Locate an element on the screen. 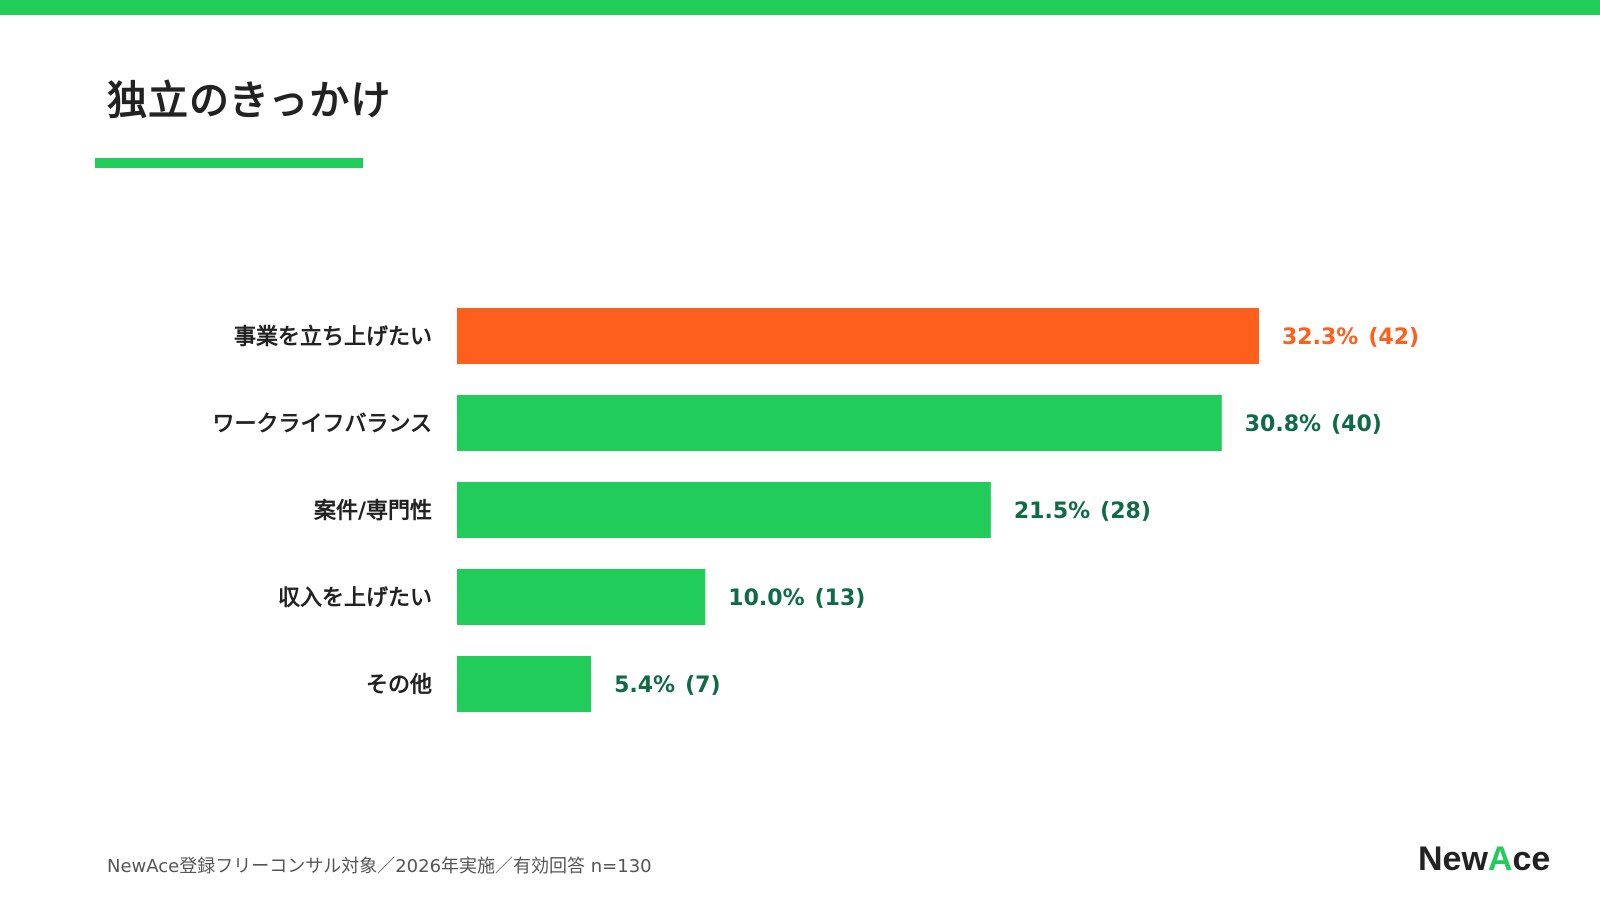  category-label: 収入を上げたい is located at coordinates (355, 598).